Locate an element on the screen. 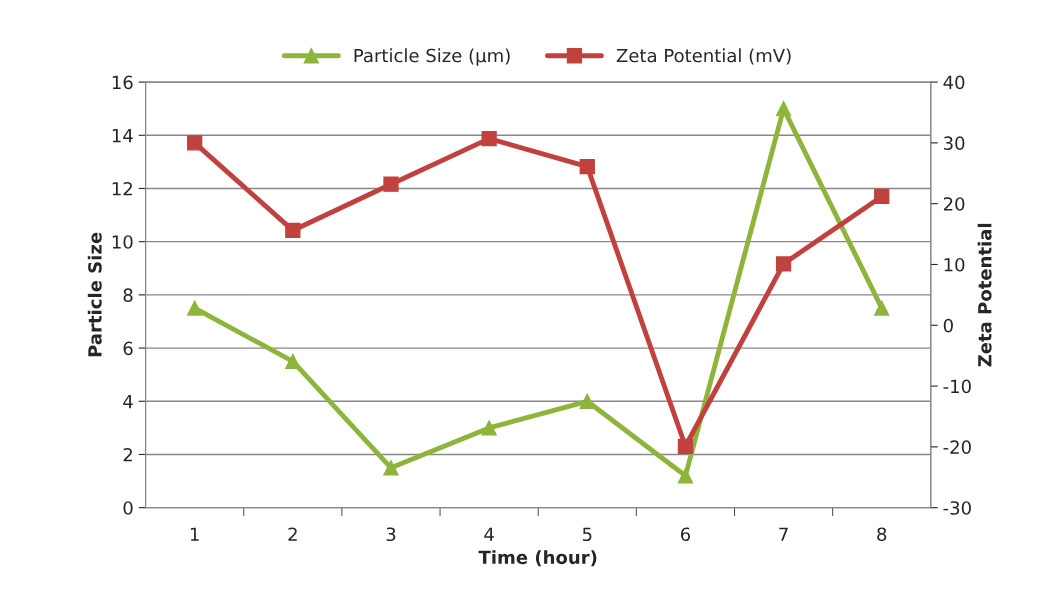  x-tick-label: 6 is located at coordinates (685, 534).